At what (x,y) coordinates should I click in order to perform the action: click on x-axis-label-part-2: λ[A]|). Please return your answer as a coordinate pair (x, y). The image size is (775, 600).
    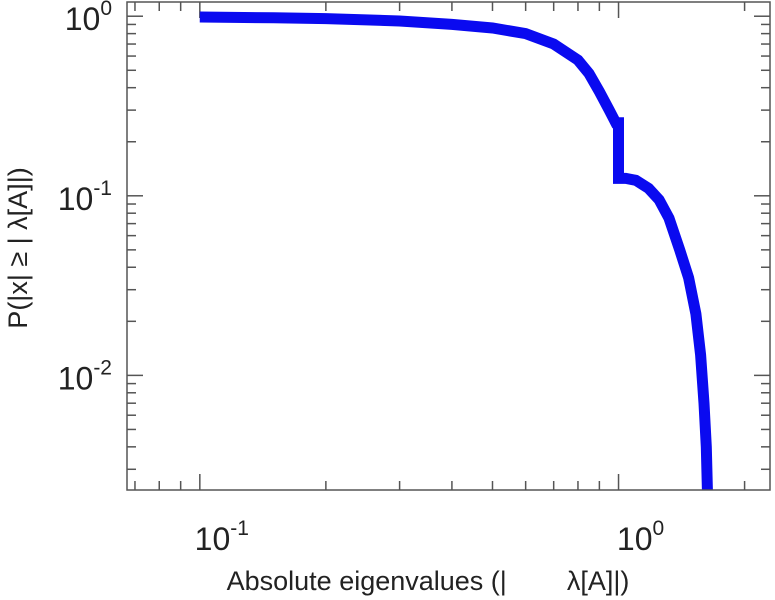
    Looking at the image, I should click on (598, 581).